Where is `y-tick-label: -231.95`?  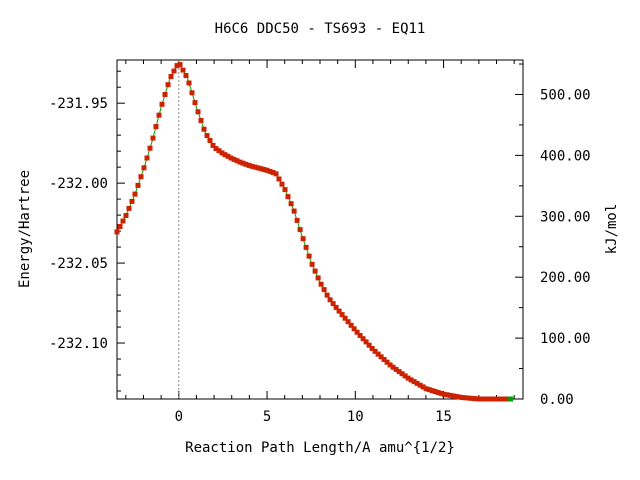 y-tick-label: -231.95 is located at coordinates (78, 104).